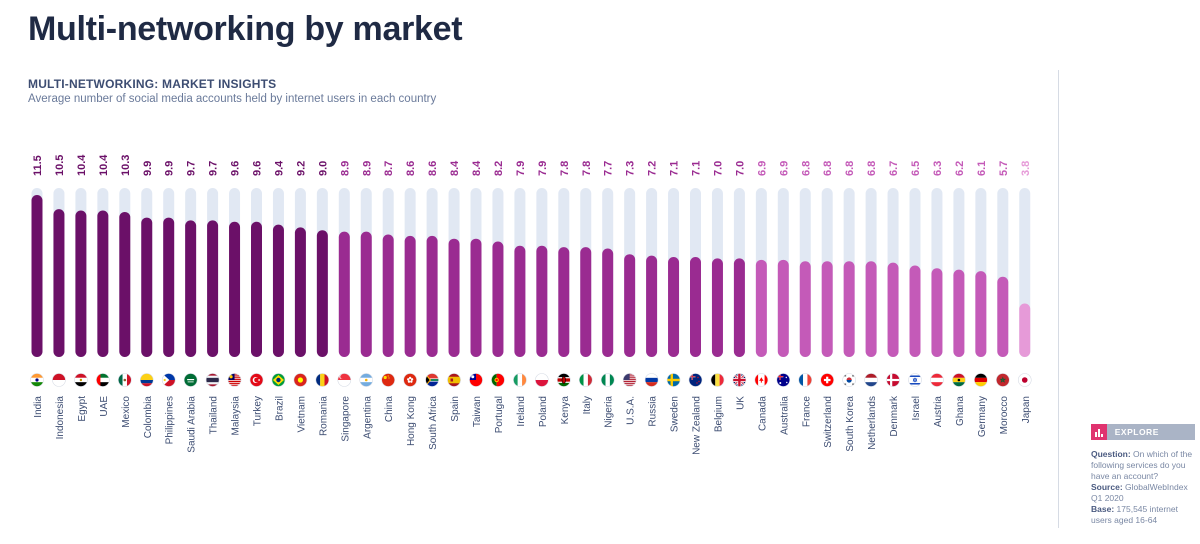  Describe the element at coordinates (695, 307) in the screenshot. I see `bar-new-zealand` at that location.